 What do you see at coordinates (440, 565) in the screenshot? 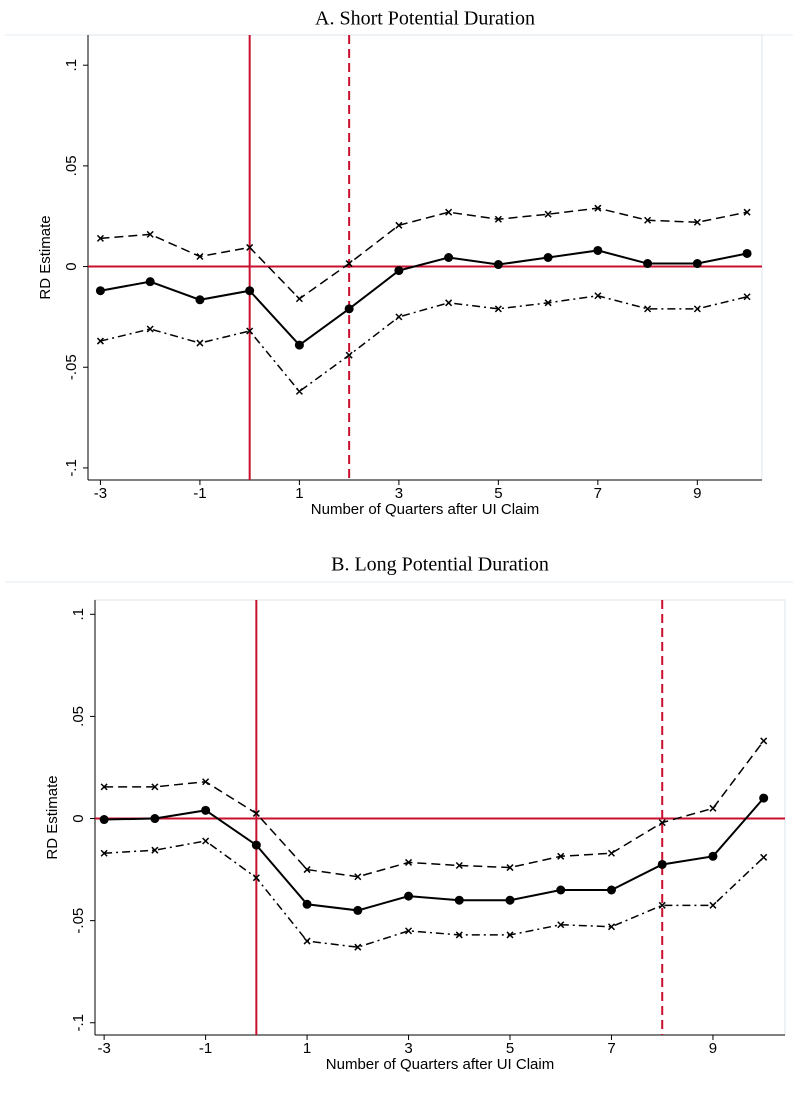
I see `chart-title: B. Long Potential Duration` at bounding box center [440, 565].